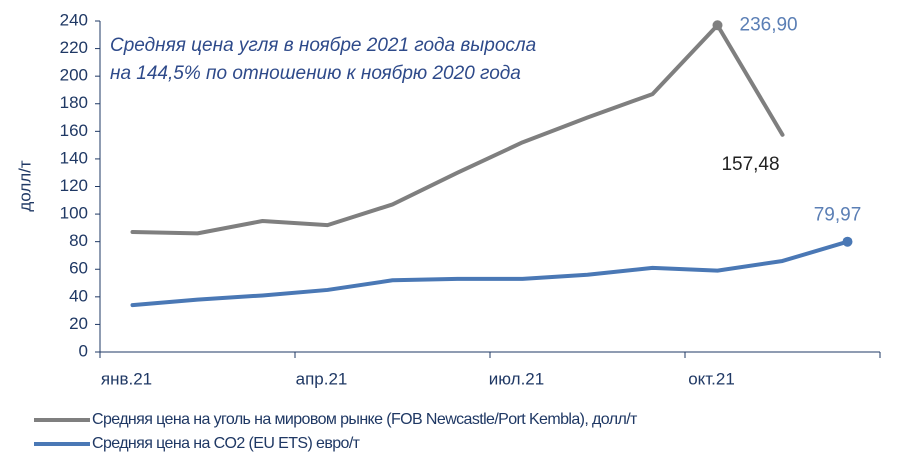  Describe the element at coordinates (24, 186) in the screenshot. I see `y-axis-label: долл/т` at that location.